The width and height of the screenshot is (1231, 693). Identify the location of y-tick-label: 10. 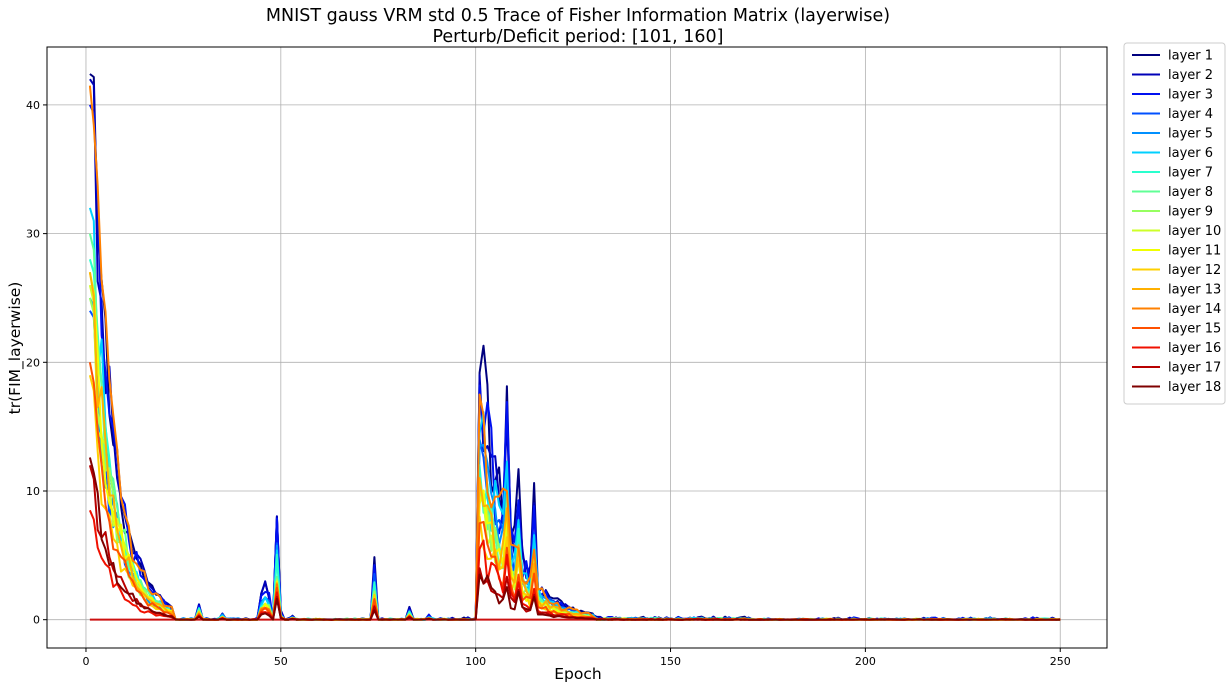
(33, 491).